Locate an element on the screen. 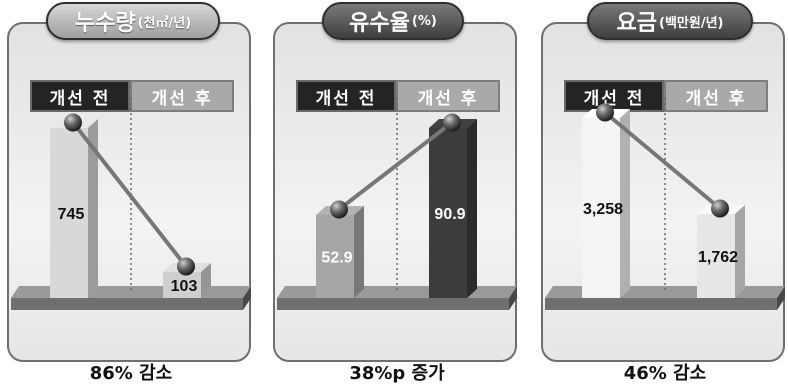 Image resolution: width=788 pixels, height=385 pixels. chart-title-pill: 누수량 (천㎥/년) is located at coordinates (133, 21).